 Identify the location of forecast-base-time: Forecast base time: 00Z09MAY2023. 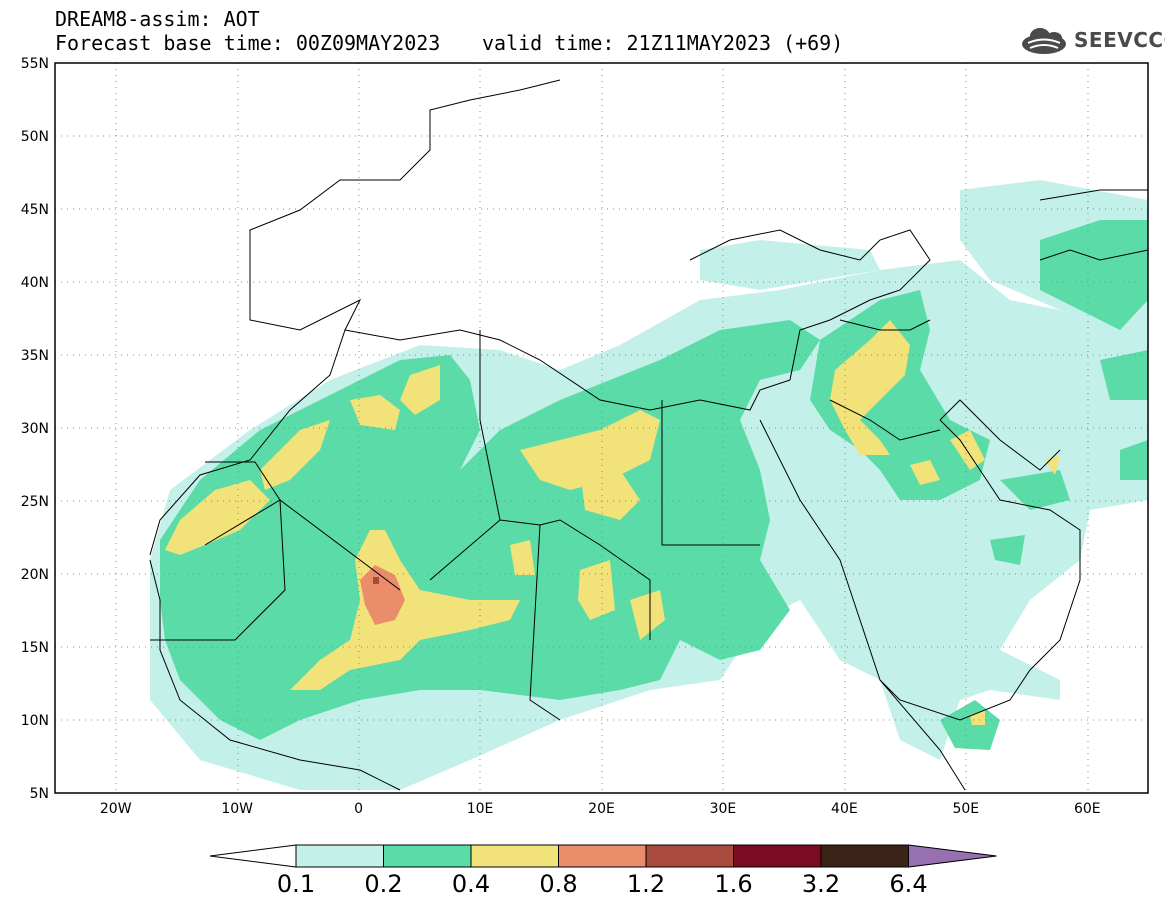
(248, 43).